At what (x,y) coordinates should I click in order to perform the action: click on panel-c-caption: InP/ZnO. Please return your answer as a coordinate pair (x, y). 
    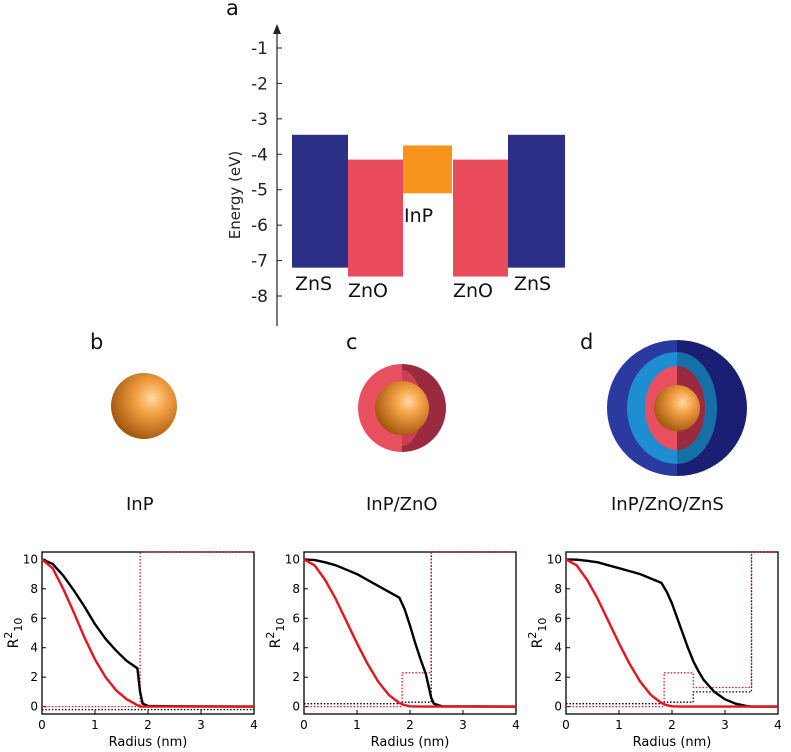
    Looking at the image, I should click on (402, 504).